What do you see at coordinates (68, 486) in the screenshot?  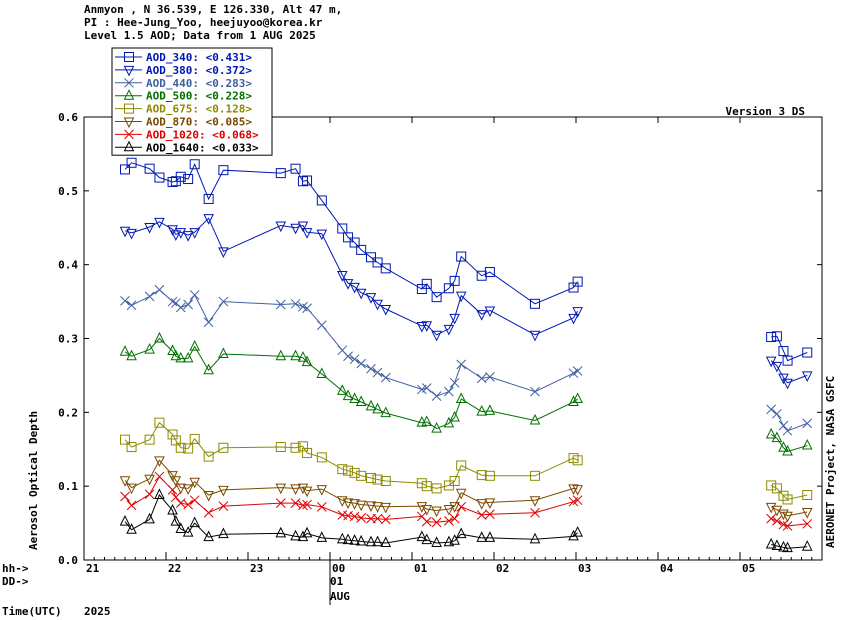 I see `y-tick-label: 0.1` at bounding box center [68, 486].